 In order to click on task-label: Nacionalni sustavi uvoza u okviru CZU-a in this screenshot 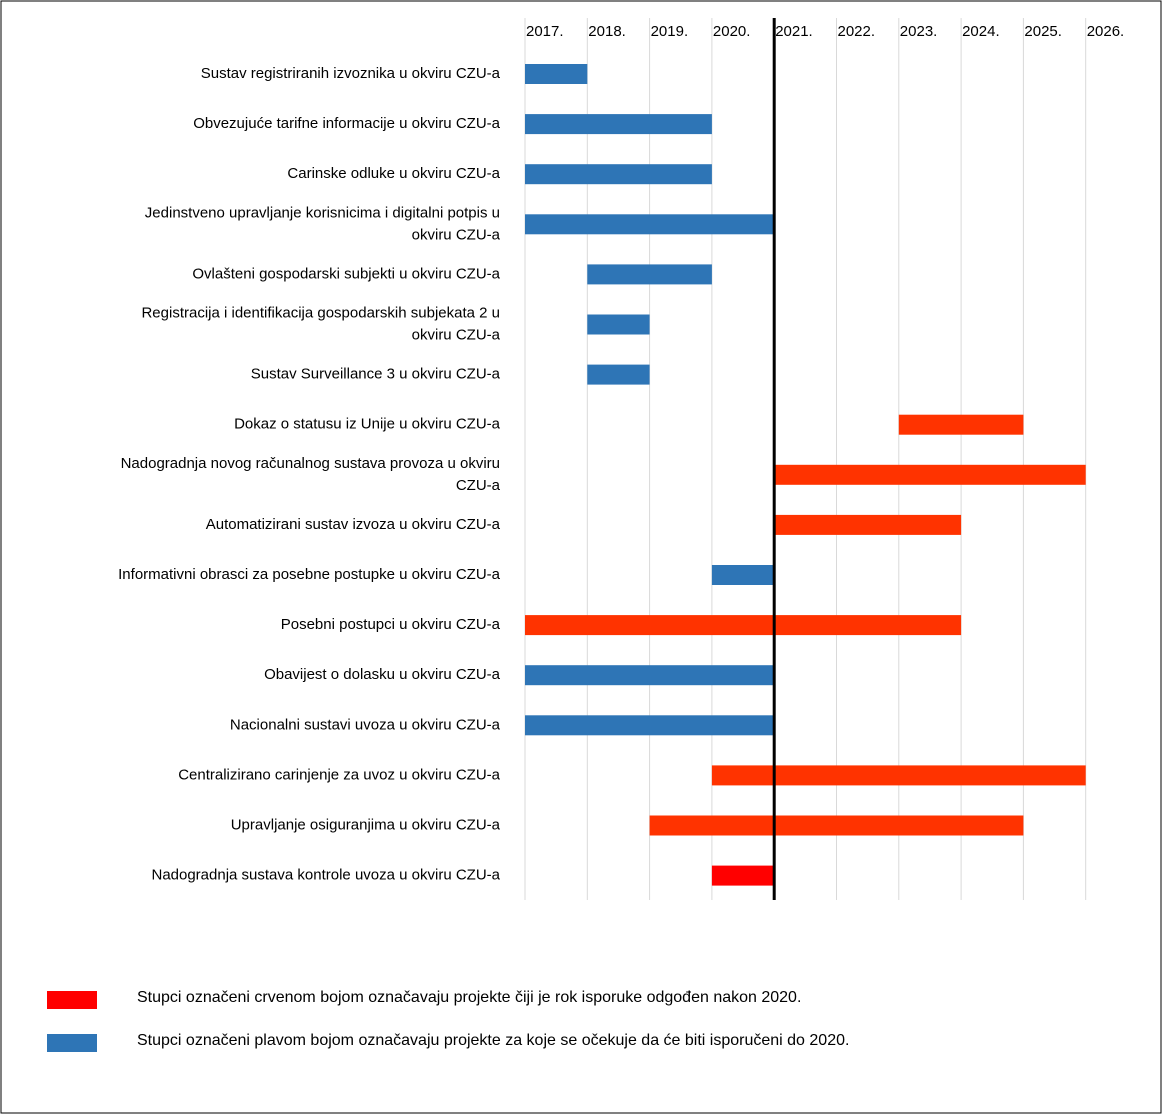, I will do `click(365, 724)`.